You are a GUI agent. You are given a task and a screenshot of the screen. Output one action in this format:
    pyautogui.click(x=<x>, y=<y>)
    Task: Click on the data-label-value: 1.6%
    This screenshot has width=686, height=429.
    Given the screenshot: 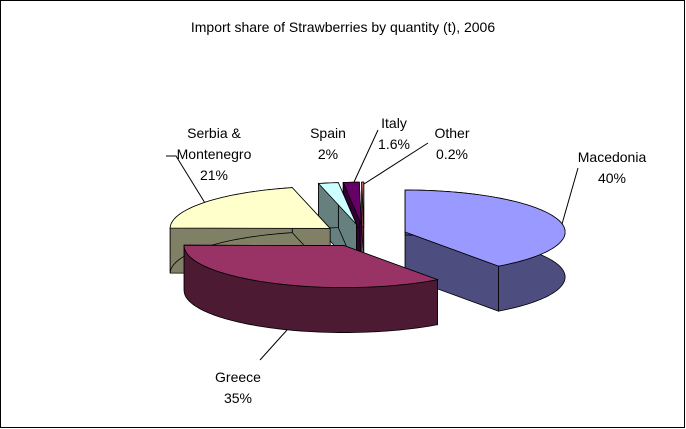 What is the action you would take?
    pyautogui.click(x=394, y=144)
    